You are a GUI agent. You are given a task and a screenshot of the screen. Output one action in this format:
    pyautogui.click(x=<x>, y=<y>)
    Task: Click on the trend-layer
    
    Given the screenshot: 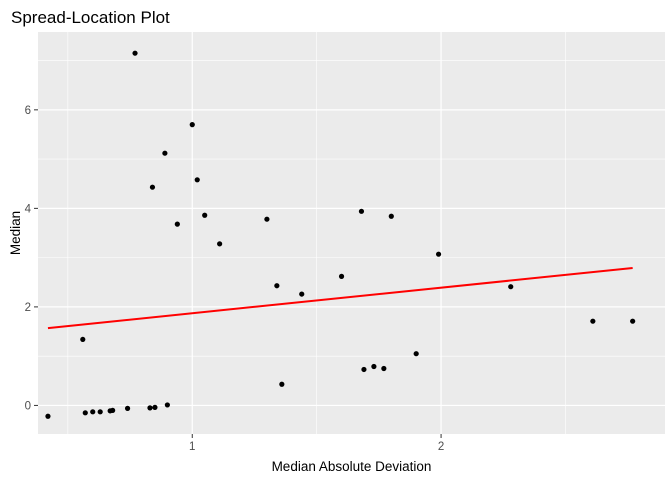 What is the action you would take?
    pyautogui.click(x=340, y=298)
    